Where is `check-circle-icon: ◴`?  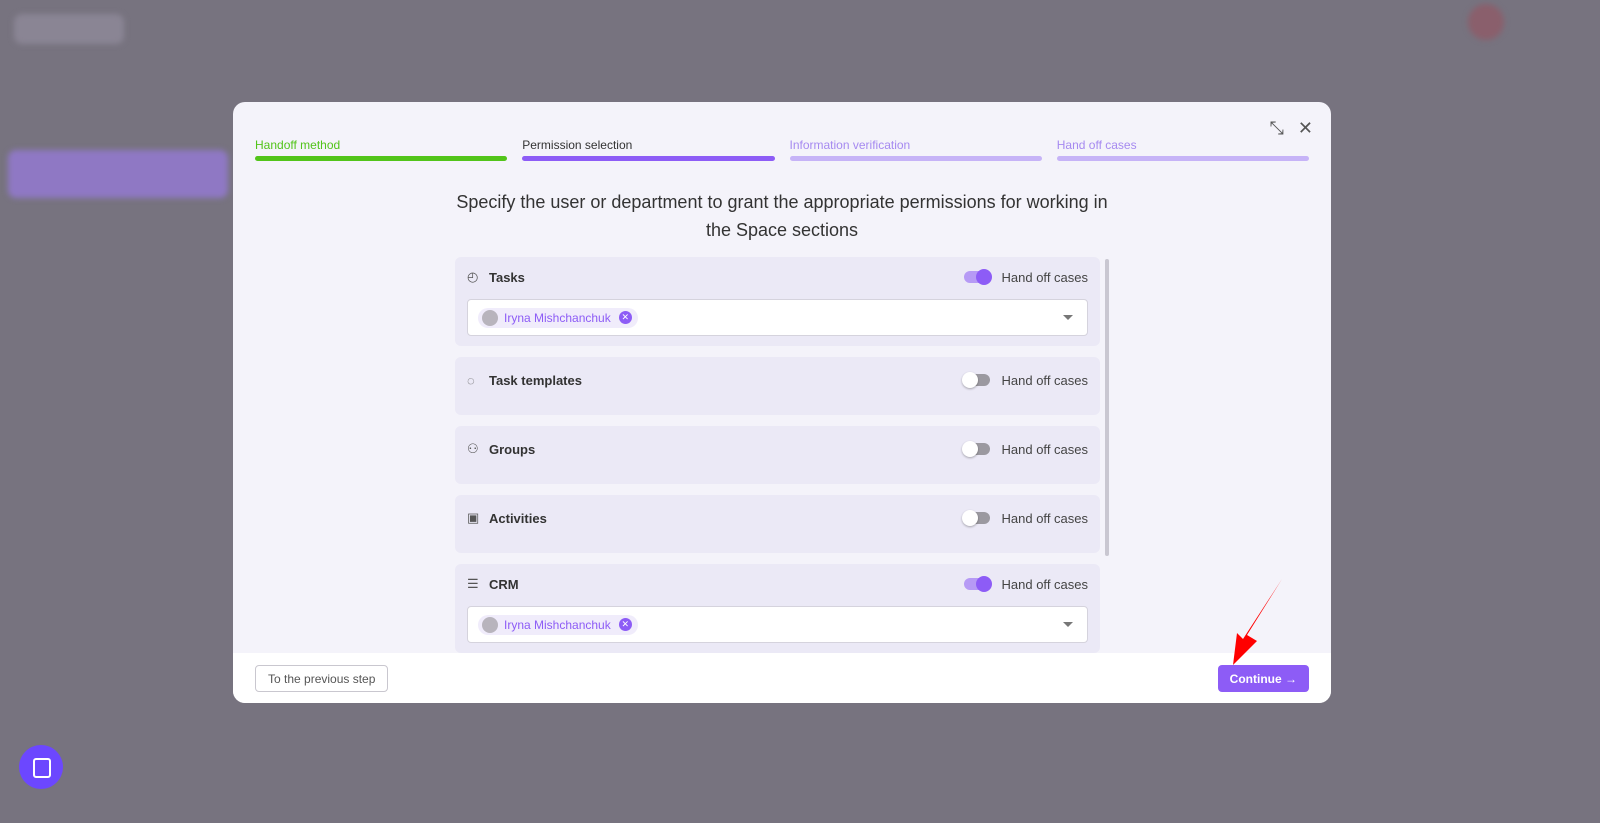
check-circle-icon: ◴ is located at coordinates (473, 276).